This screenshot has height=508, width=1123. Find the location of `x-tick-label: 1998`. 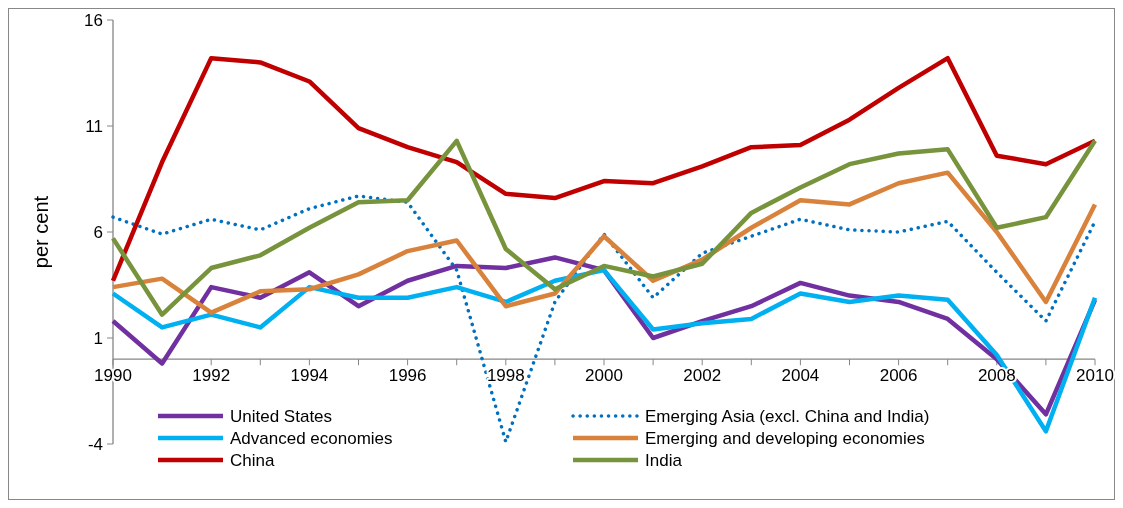

x-tick-label: 1998 is located at coordinates (505, 376).